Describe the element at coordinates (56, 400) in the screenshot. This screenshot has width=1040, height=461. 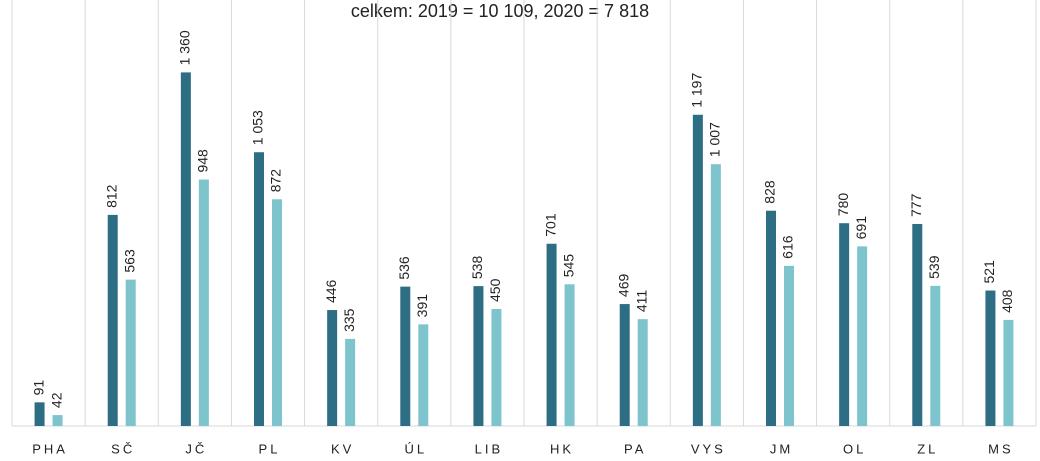
I see `value-label: 42` at that location.